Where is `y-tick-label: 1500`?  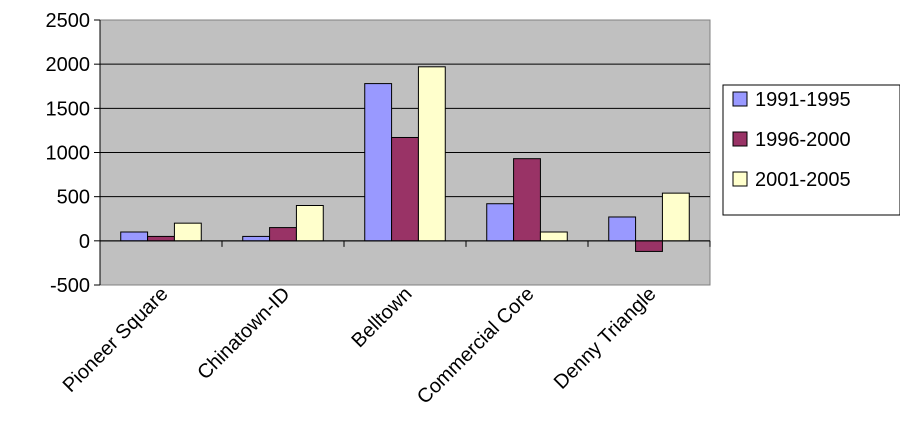 y-tick-label: 1500 is located at coordinates (68, 109).